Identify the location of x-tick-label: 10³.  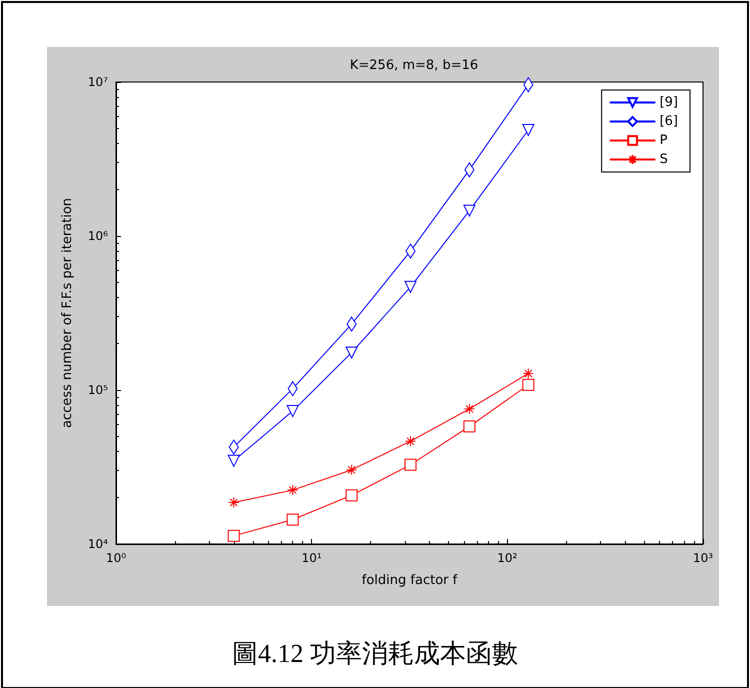
(703, 558).